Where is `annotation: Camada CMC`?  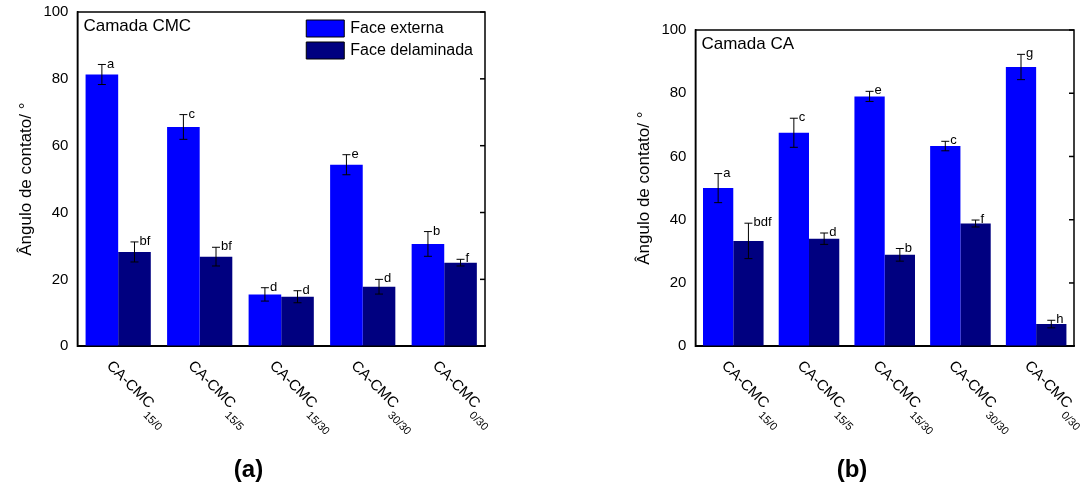
annotation: Camada CMC is located at coordinates (137, 26).